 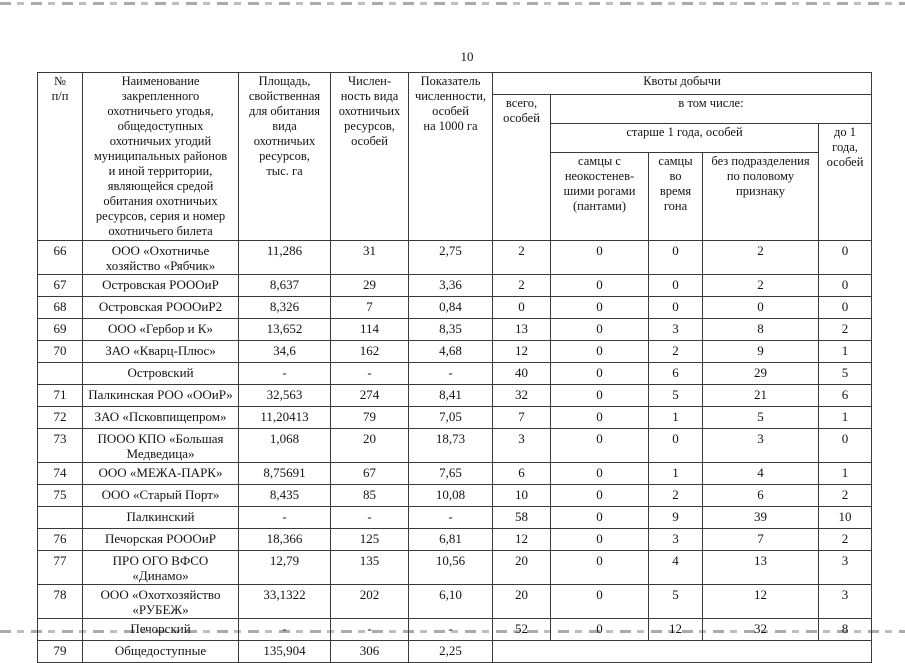 What do you see at coordinates (760, 196) in the screenshot?
I see `header-no-sex-division: без подразделения по половому признаку` at bounding box center [760, 196].